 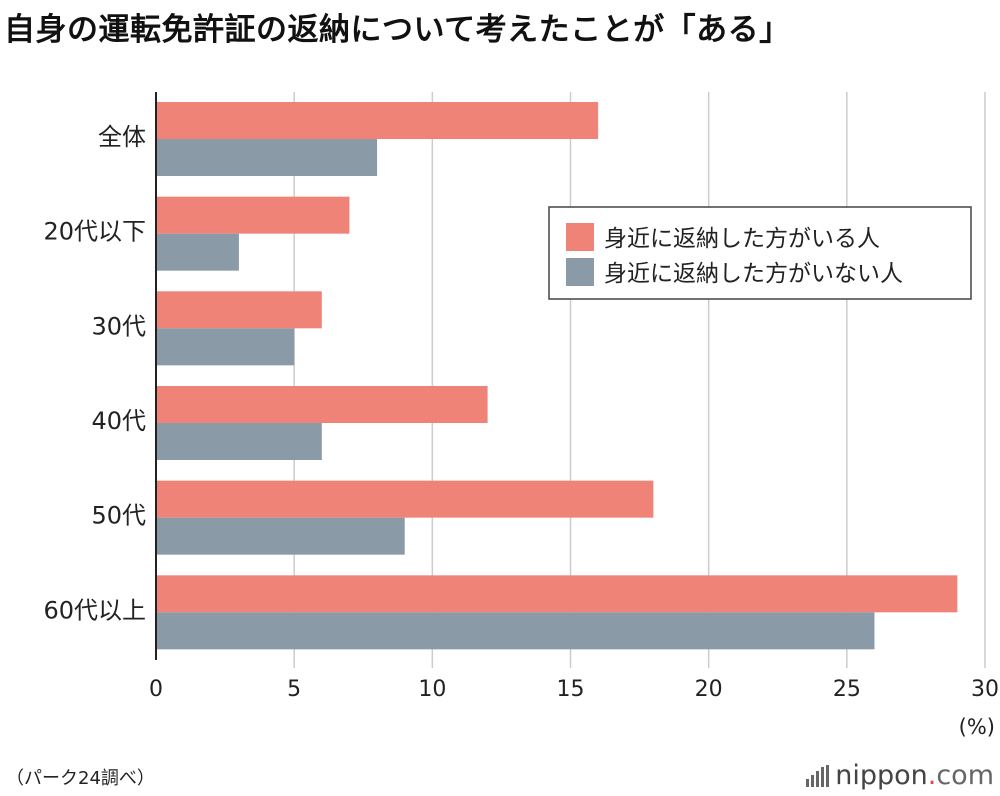 What do you see at coordinates (571, 689) in the screenshot?
I see `x-tick-label: 15` at bounding box center [571, 689].